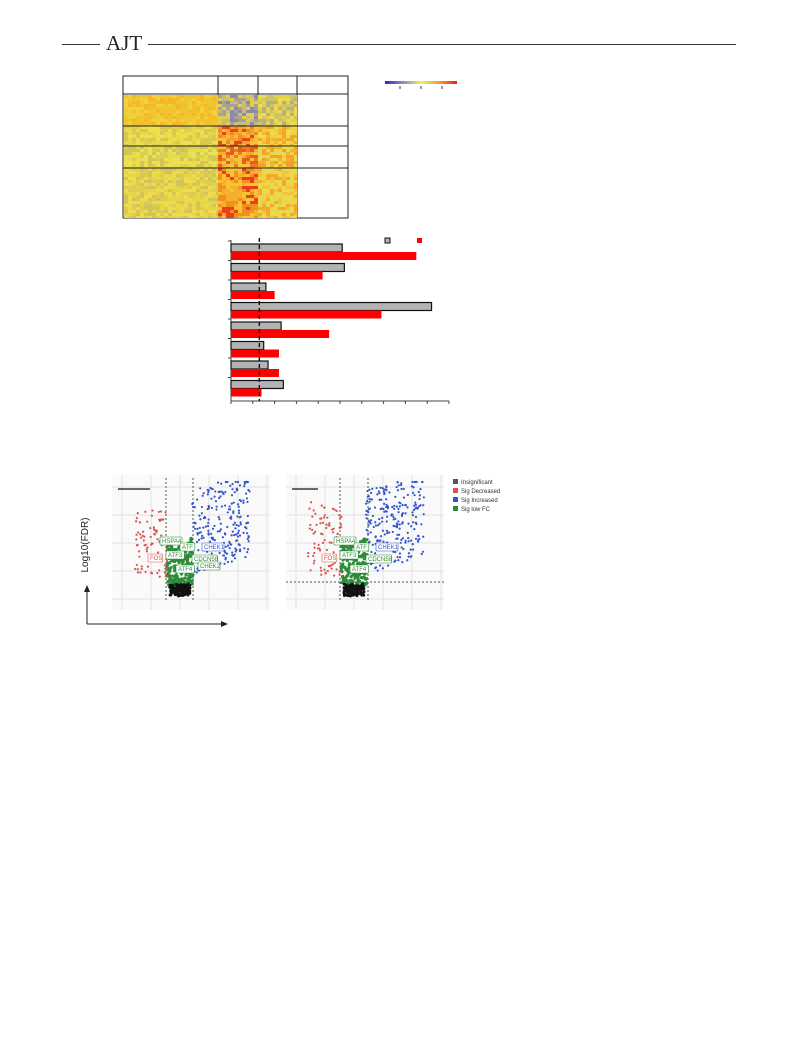 Image resolution: width=793 pixels, height=1043 pixels. Describe the element at coordinates (206, 560) in the screenshot. I see `gene-label: CDCN58` at that location.